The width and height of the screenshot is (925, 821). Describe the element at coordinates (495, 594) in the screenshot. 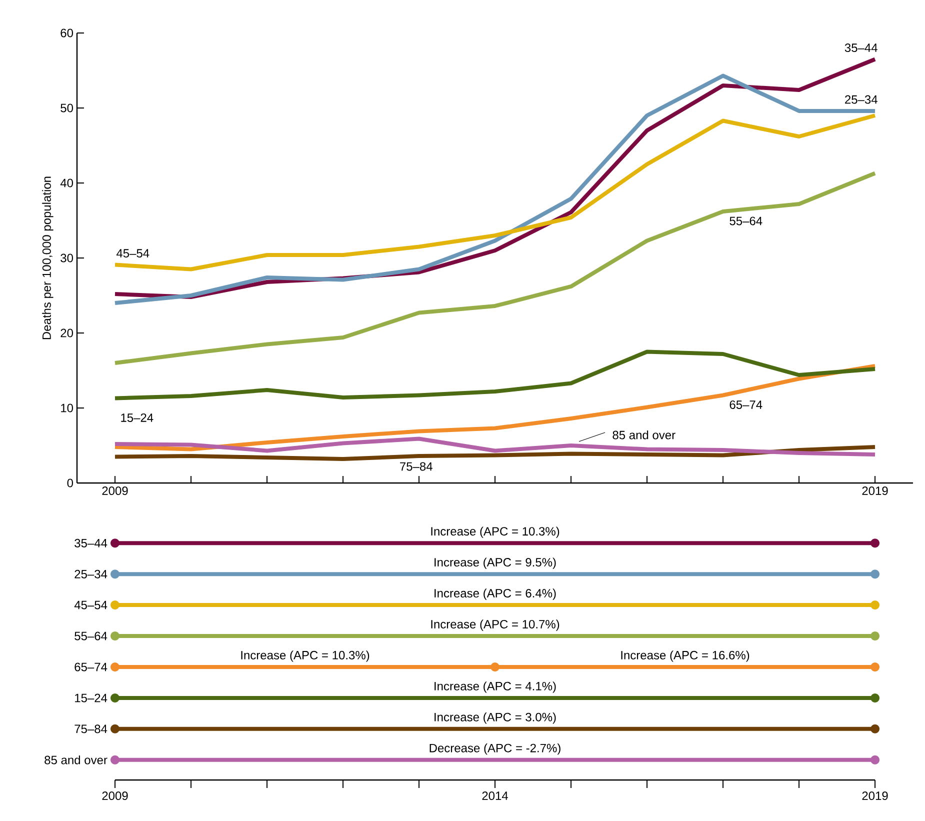

I see `annotation: Increase (APC = 6.4%)` at that location.